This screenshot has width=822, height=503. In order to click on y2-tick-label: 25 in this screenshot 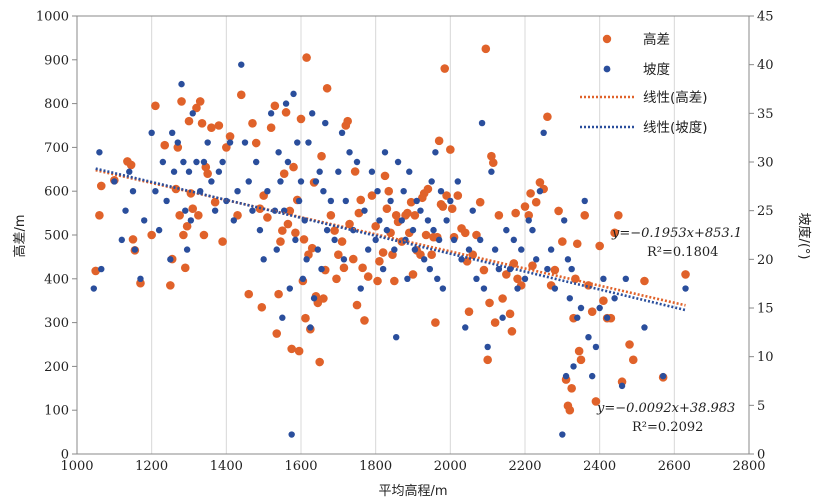, I will do `click(765, 211)`.